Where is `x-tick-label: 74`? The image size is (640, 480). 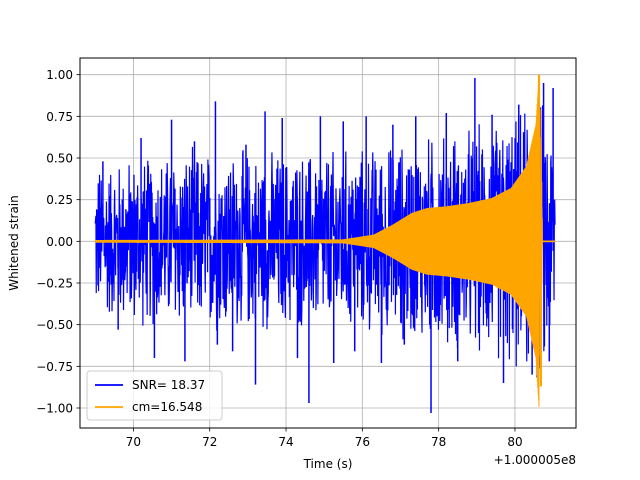 x-tick-label: 74 is located at coordinates (285, 442).